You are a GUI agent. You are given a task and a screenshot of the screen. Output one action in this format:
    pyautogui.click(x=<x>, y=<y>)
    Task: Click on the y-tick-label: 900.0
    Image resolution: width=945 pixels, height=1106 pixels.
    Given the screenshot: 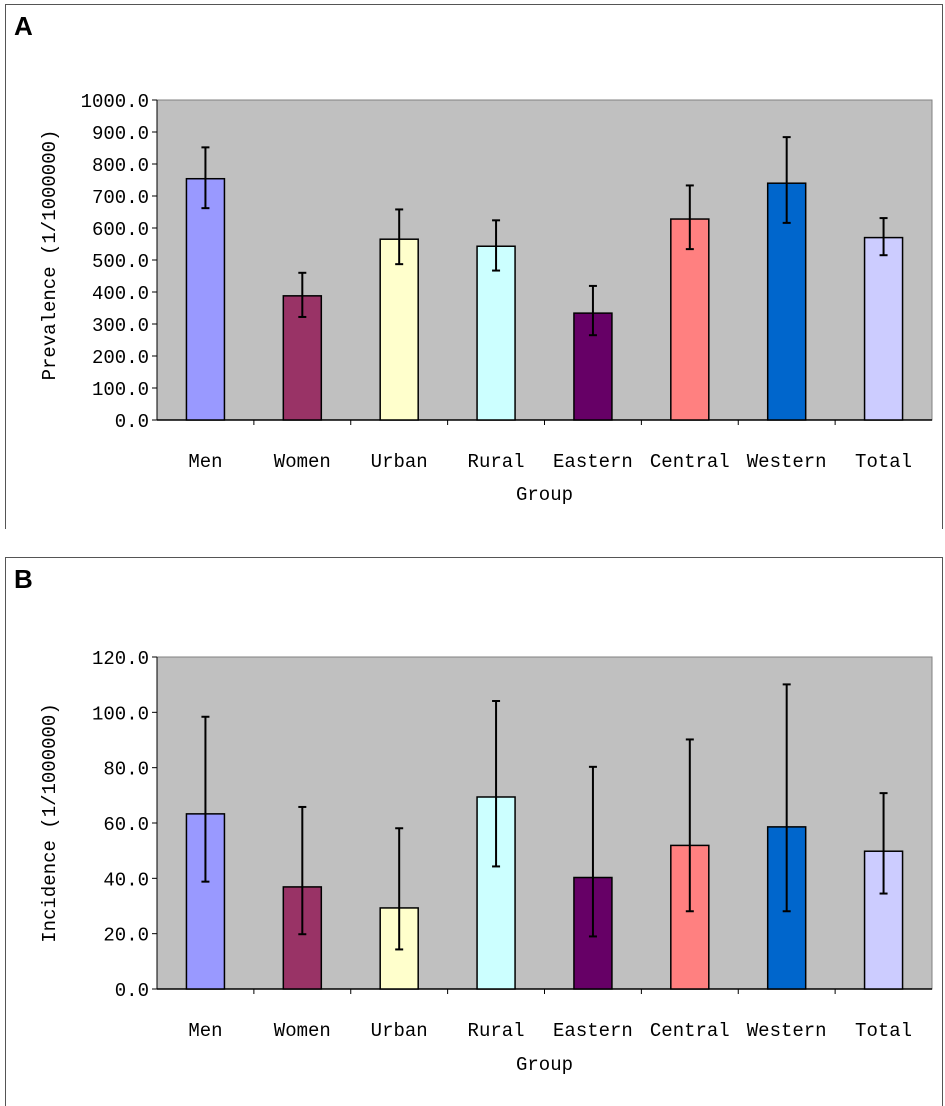 What is the action you would take?
    pyautogui.click(x=120, y=134)
    